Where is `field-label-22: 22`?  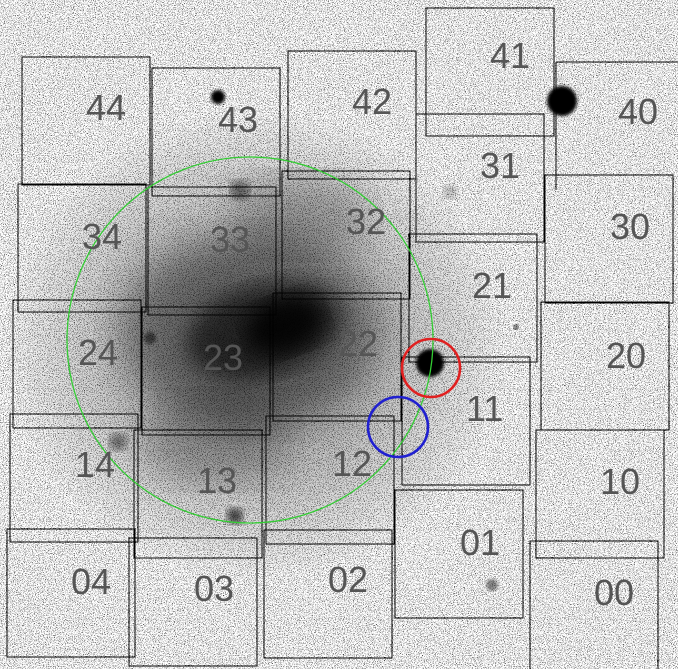 field-label-22: 22 is located at coordinates (358, 343).